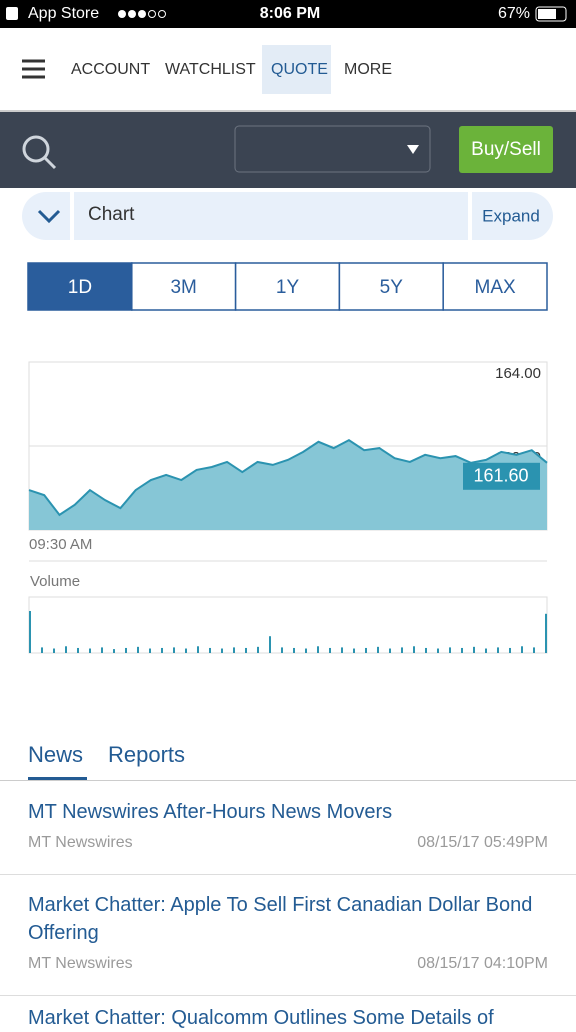 This screenshot has width=576, height=1032. Describe the element at coordinates (518, 373) in the screenshot. I see `y-tick-label: 164.00` at that location.